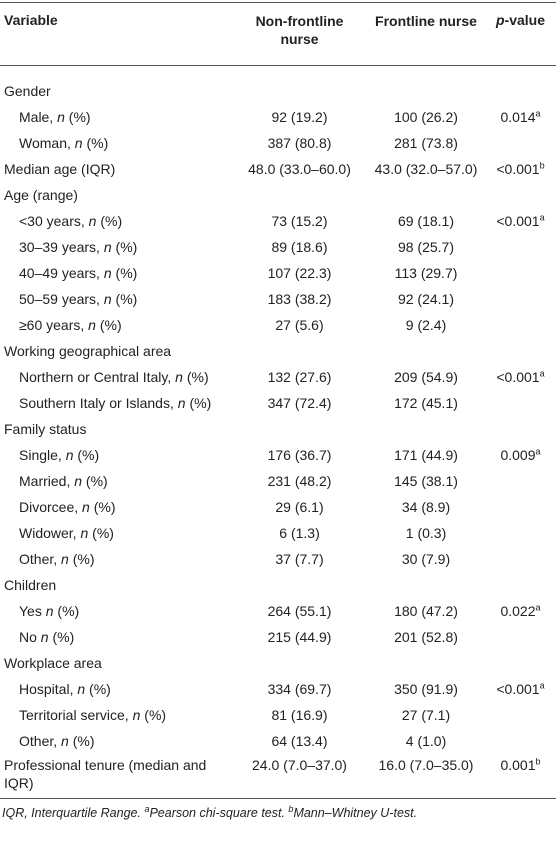 This screenshot has width=556, height=848. I want to click on table-row: Married, n (%) 231 (48.2) 145 (38.1), so click(278, 481).